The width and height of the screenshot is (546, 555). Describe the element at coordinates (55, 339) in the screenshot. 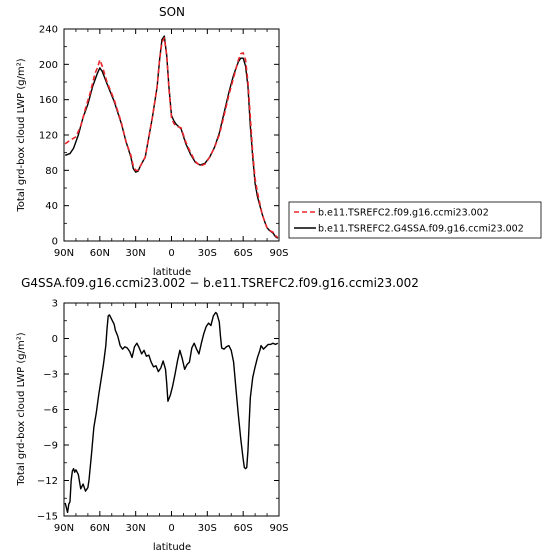

I see `bottom-y-tick-label: 0` at that location.